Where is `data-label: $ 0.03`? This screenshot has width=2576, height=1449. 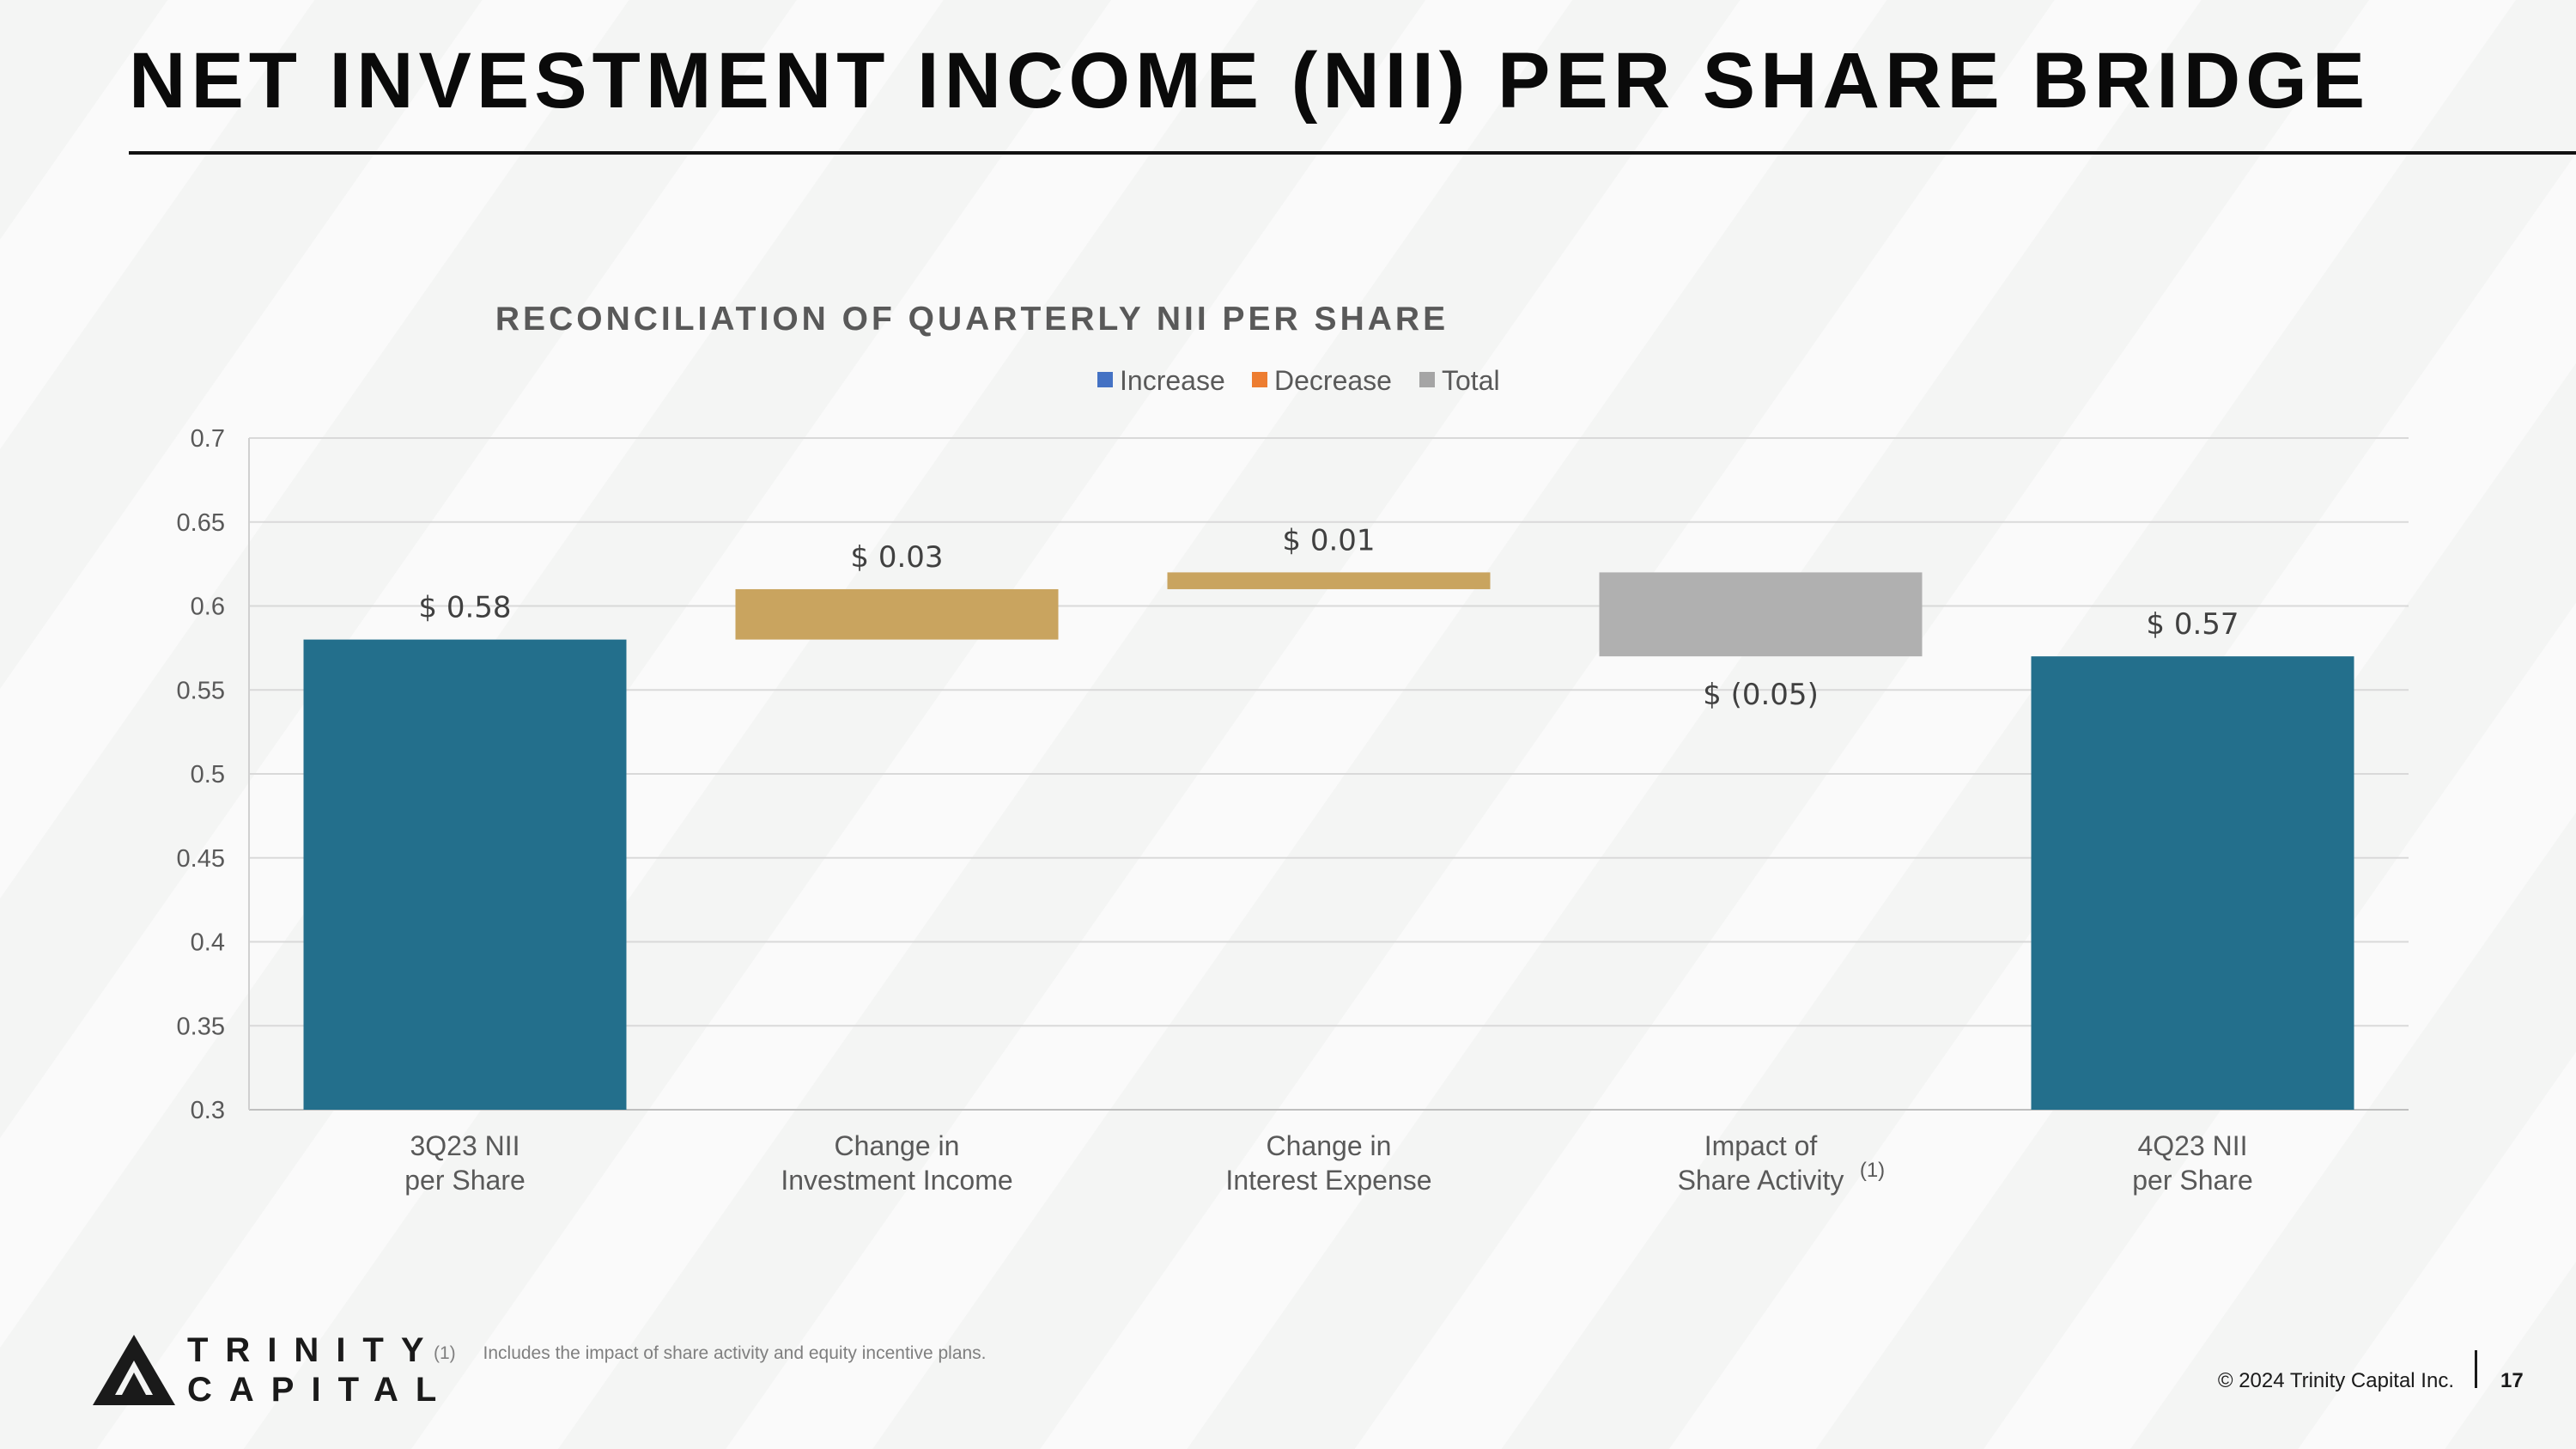 data-label: $ 0.03 is located at coordinates (896, 557).